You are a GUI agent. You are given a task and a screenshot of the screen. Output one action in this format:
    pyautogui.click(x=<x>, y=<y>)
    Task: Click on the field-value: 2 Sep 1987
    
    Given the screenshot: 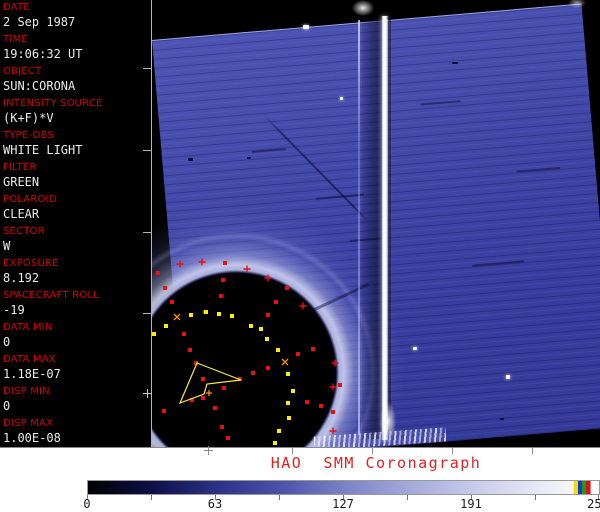 What is the action you would take?
    pyautogui.click(x=39, y=22)
    